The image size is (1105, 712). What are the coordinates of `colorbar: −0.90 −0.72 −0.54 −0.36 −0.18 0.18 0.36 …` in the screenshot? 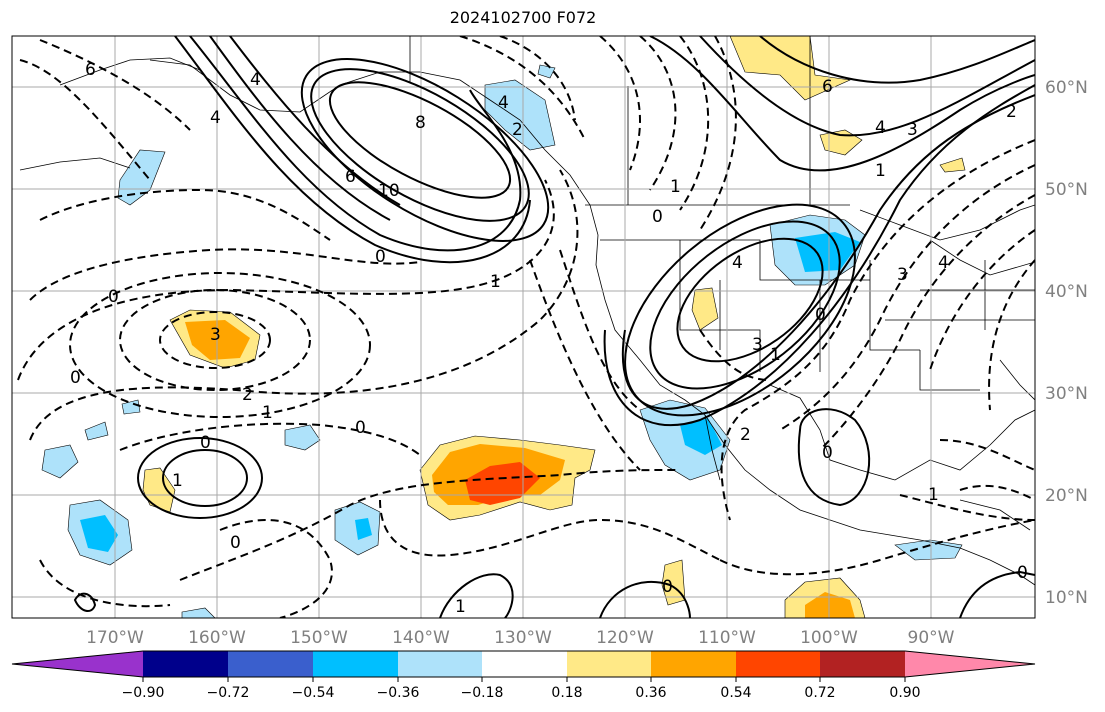 It's located at (523, 675).